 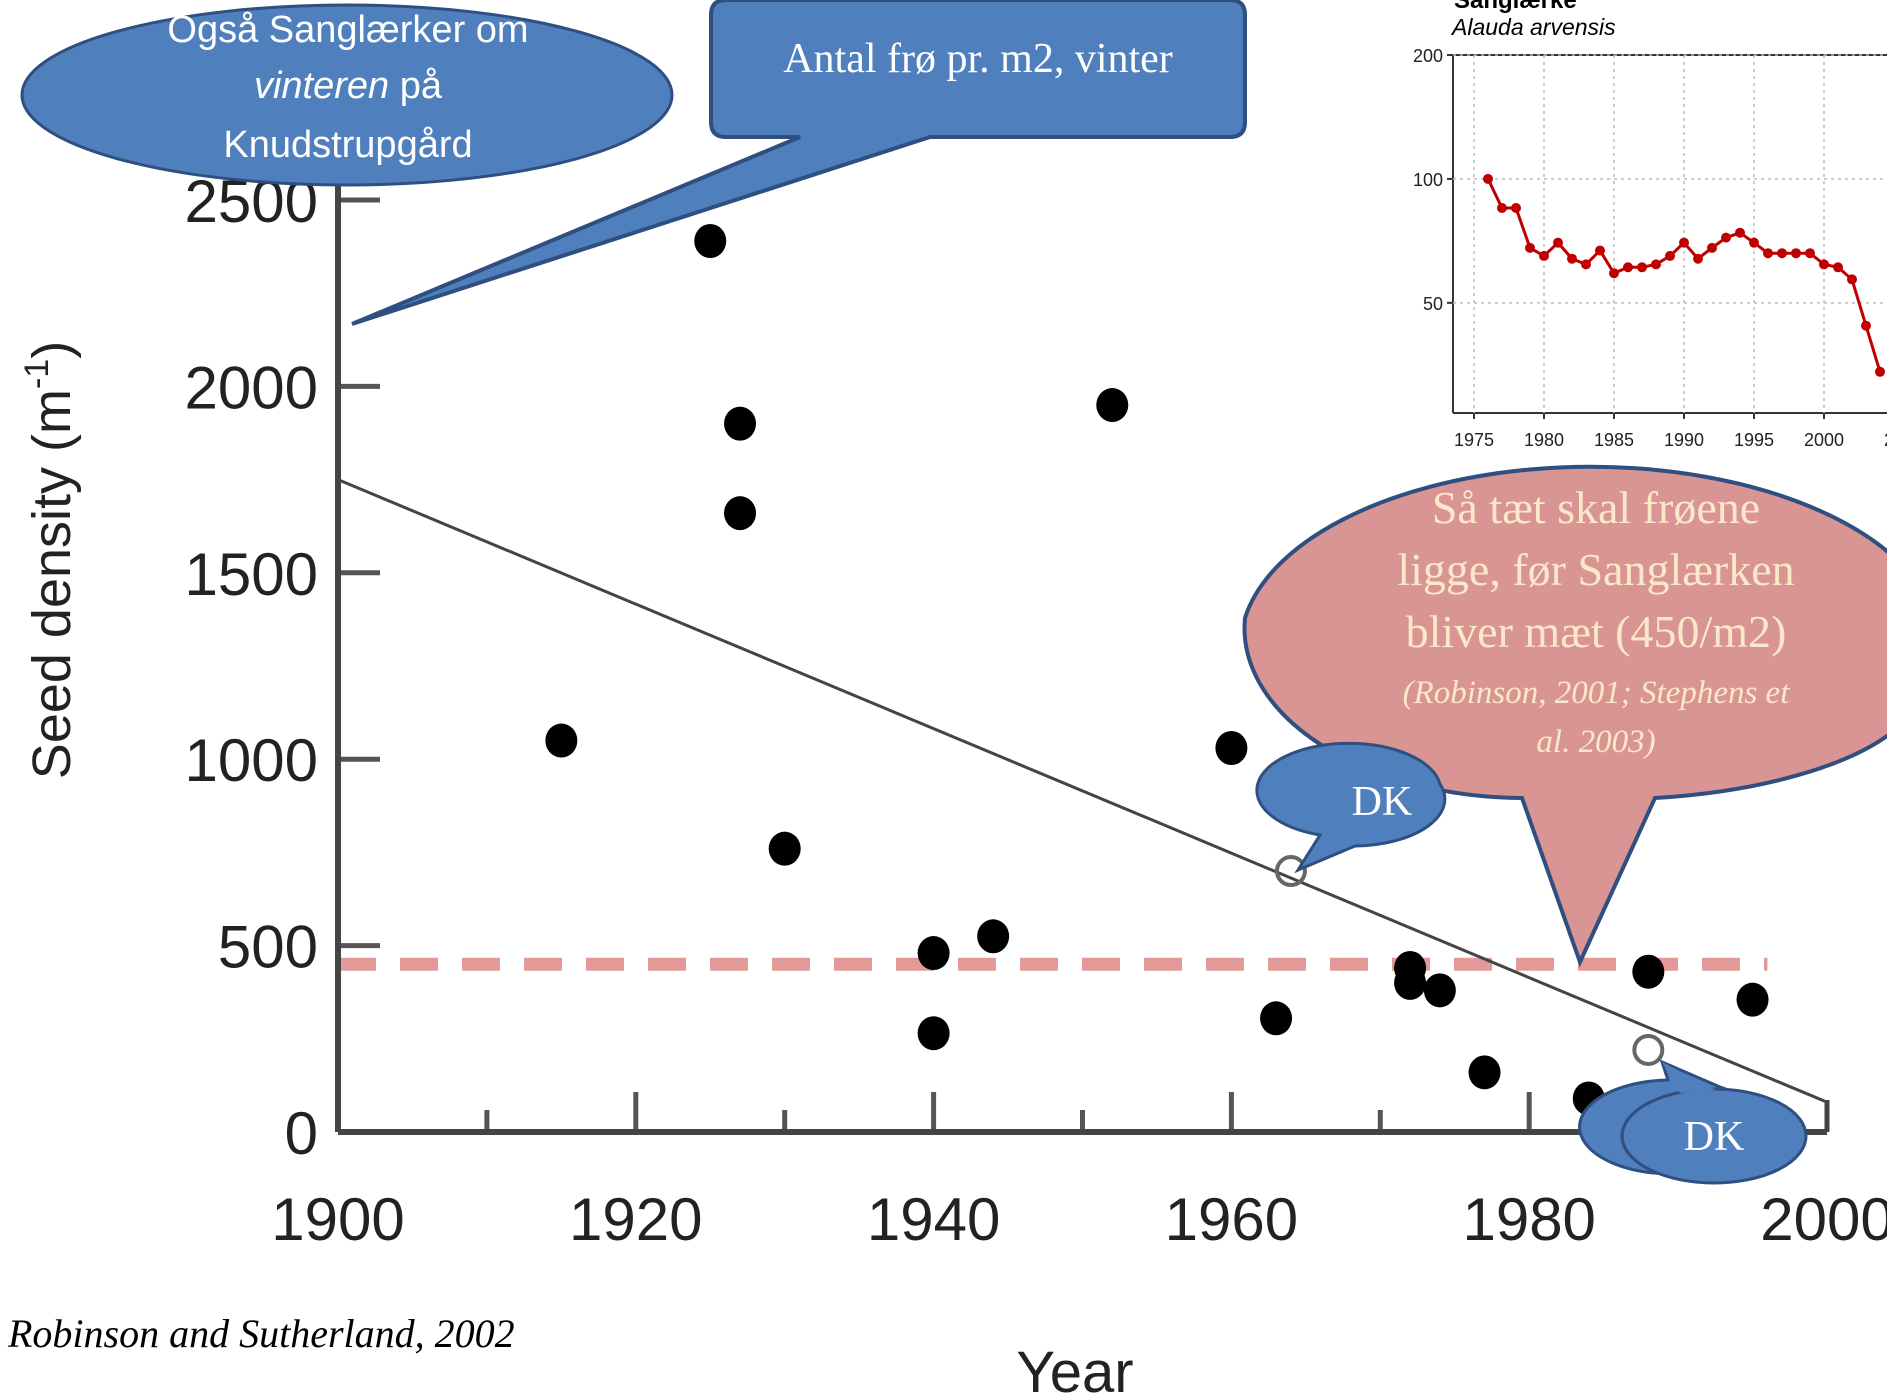 I want to click on x-tick-label: 2000, so click(x=1823, y=1219).